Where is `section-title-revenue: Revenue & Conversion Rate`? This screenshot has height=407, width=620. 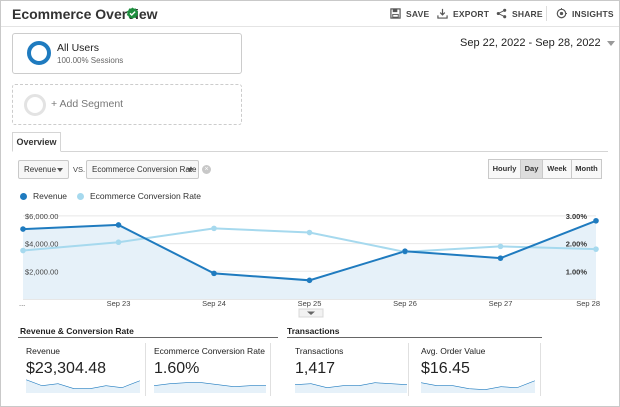 section-title-revenue: Revenue & Conversion Rate is located at coordinates (77, 331).